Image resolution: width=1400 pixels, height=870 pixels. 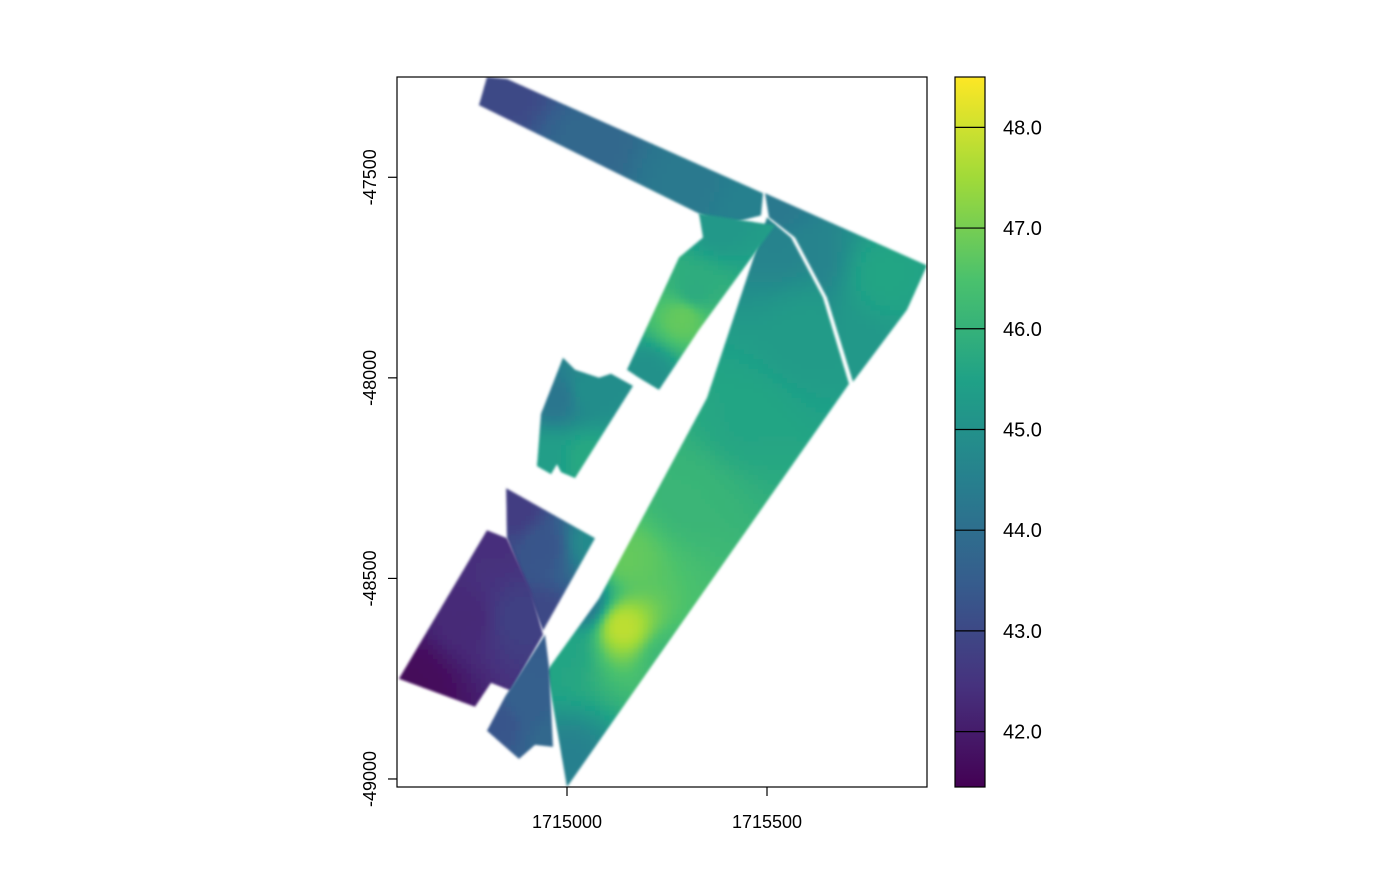 I want to click on colorbar: 42.0 43.0 44.0 45.0 46.0 47.0 48.0, so click(x=998, y=432).